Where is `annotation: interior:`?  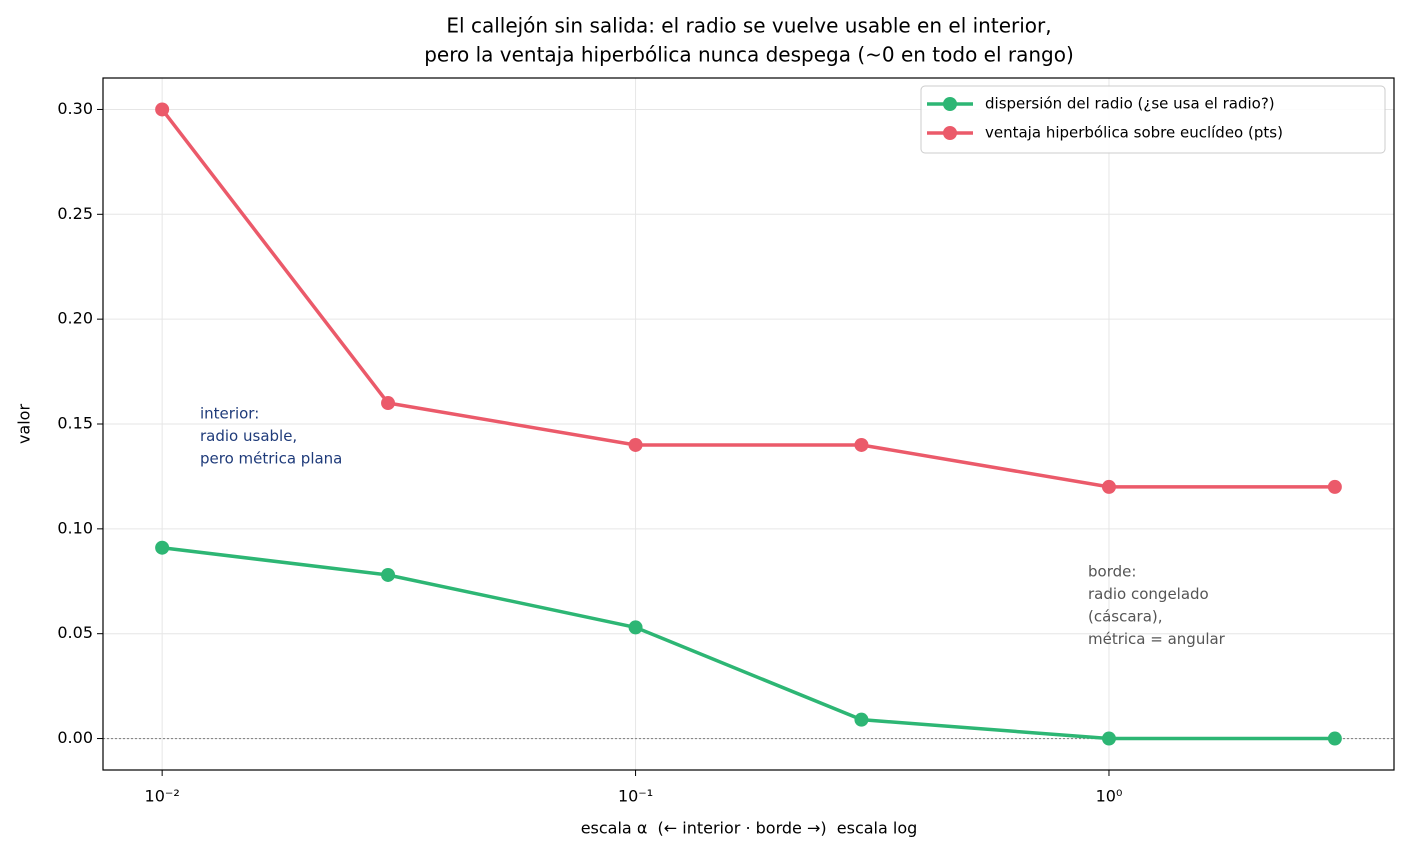
annotation: interior: is located at coordinates (229, 414).